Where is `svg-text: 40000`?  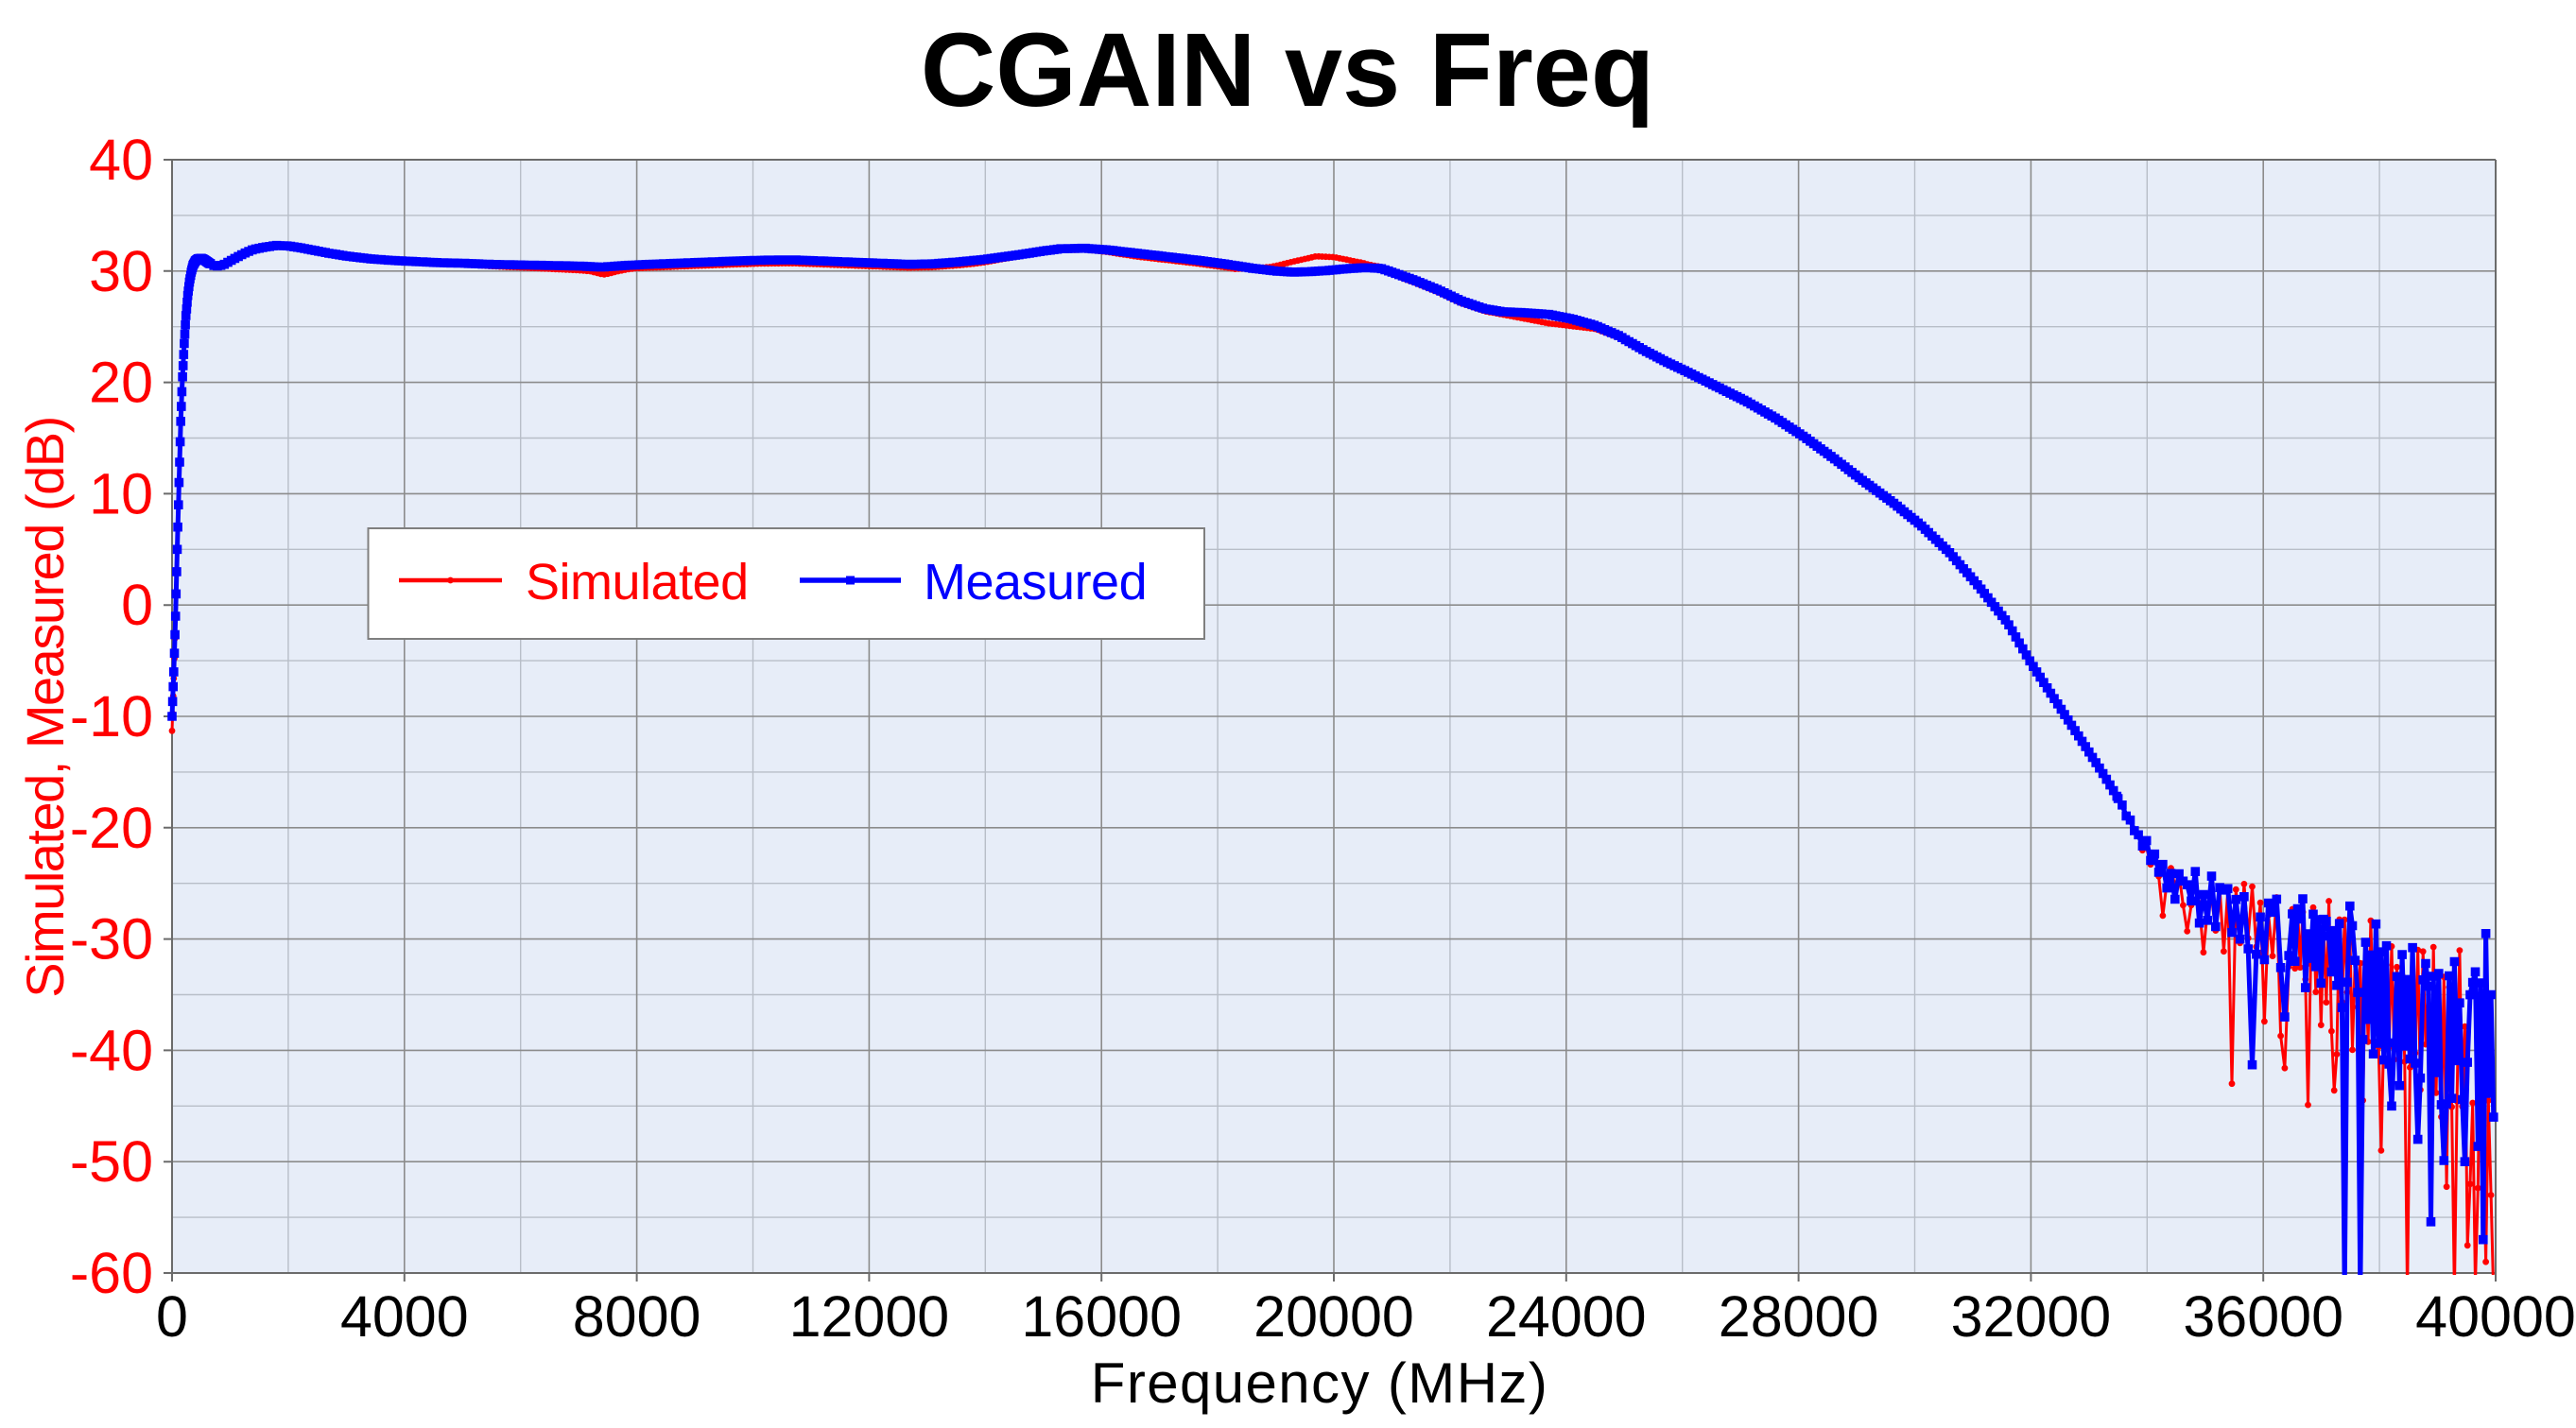
svg-text: 40000 is located at coordinates (2495, 1316).